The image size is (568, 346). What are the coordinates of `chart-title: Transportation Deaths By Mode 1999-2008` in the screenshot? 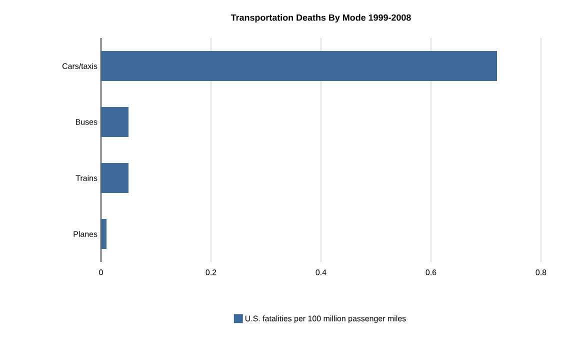 It's located at (320, 18).